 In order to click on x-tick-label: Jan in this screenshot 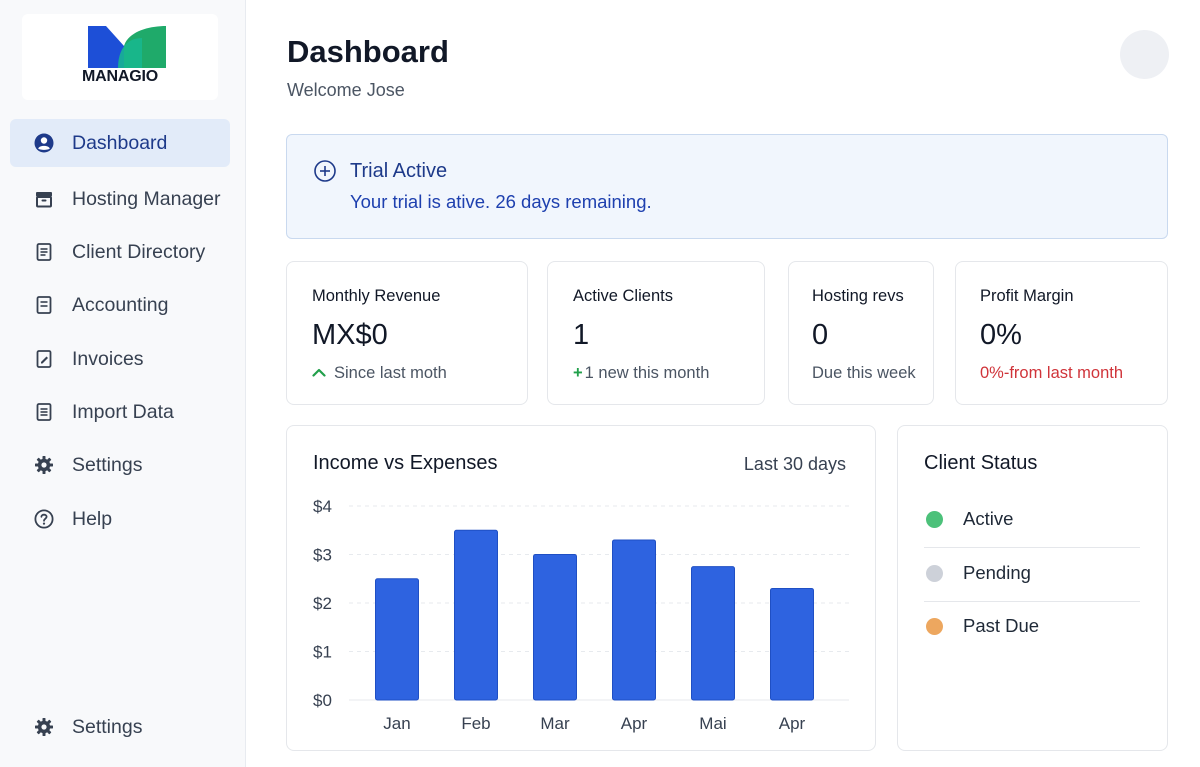, I will do `click(396, 723)`.